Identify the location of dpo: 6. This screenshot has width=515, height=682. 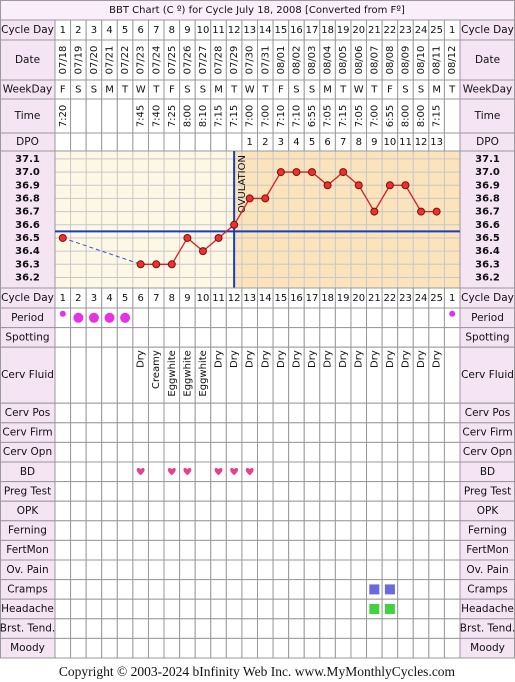
(327, 142).